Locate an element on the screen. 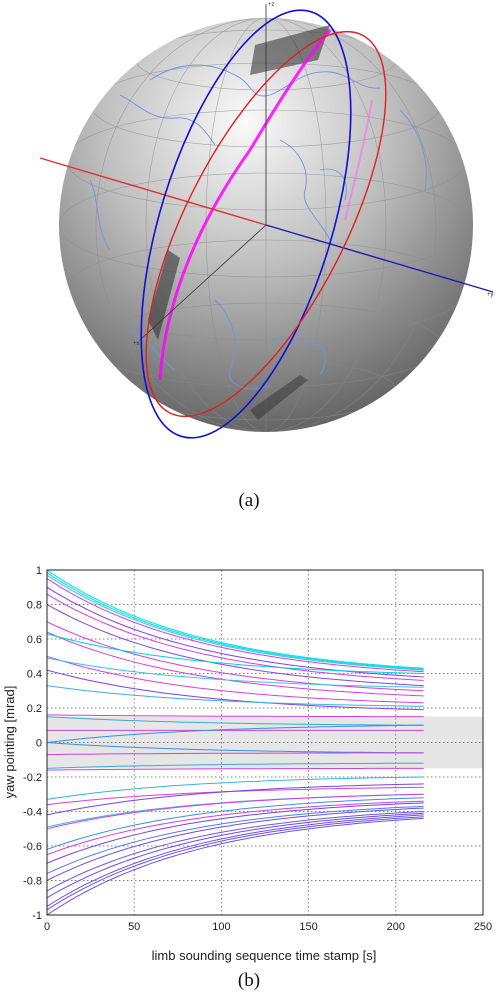 This screenshot has width=498, height=1000. x-tick-label: 100 is located at coordinates (221, 927).